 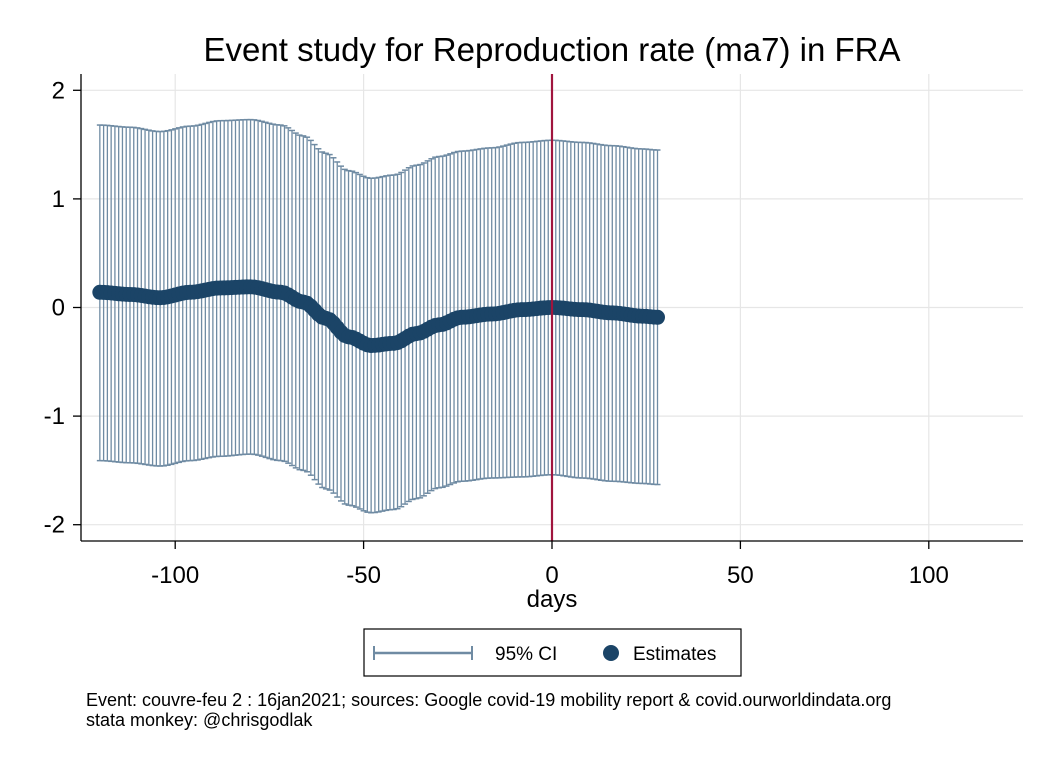 I want to click on y-tick-label: 0, so click(x=58, y=308).